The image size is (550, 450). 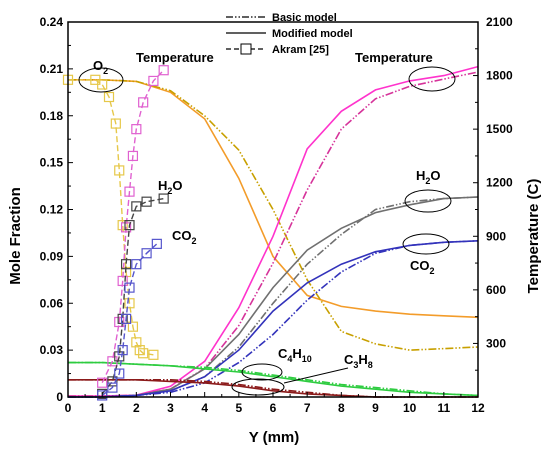 I want to click on h2o-label-right: H2O, so click(x=428, y=177).